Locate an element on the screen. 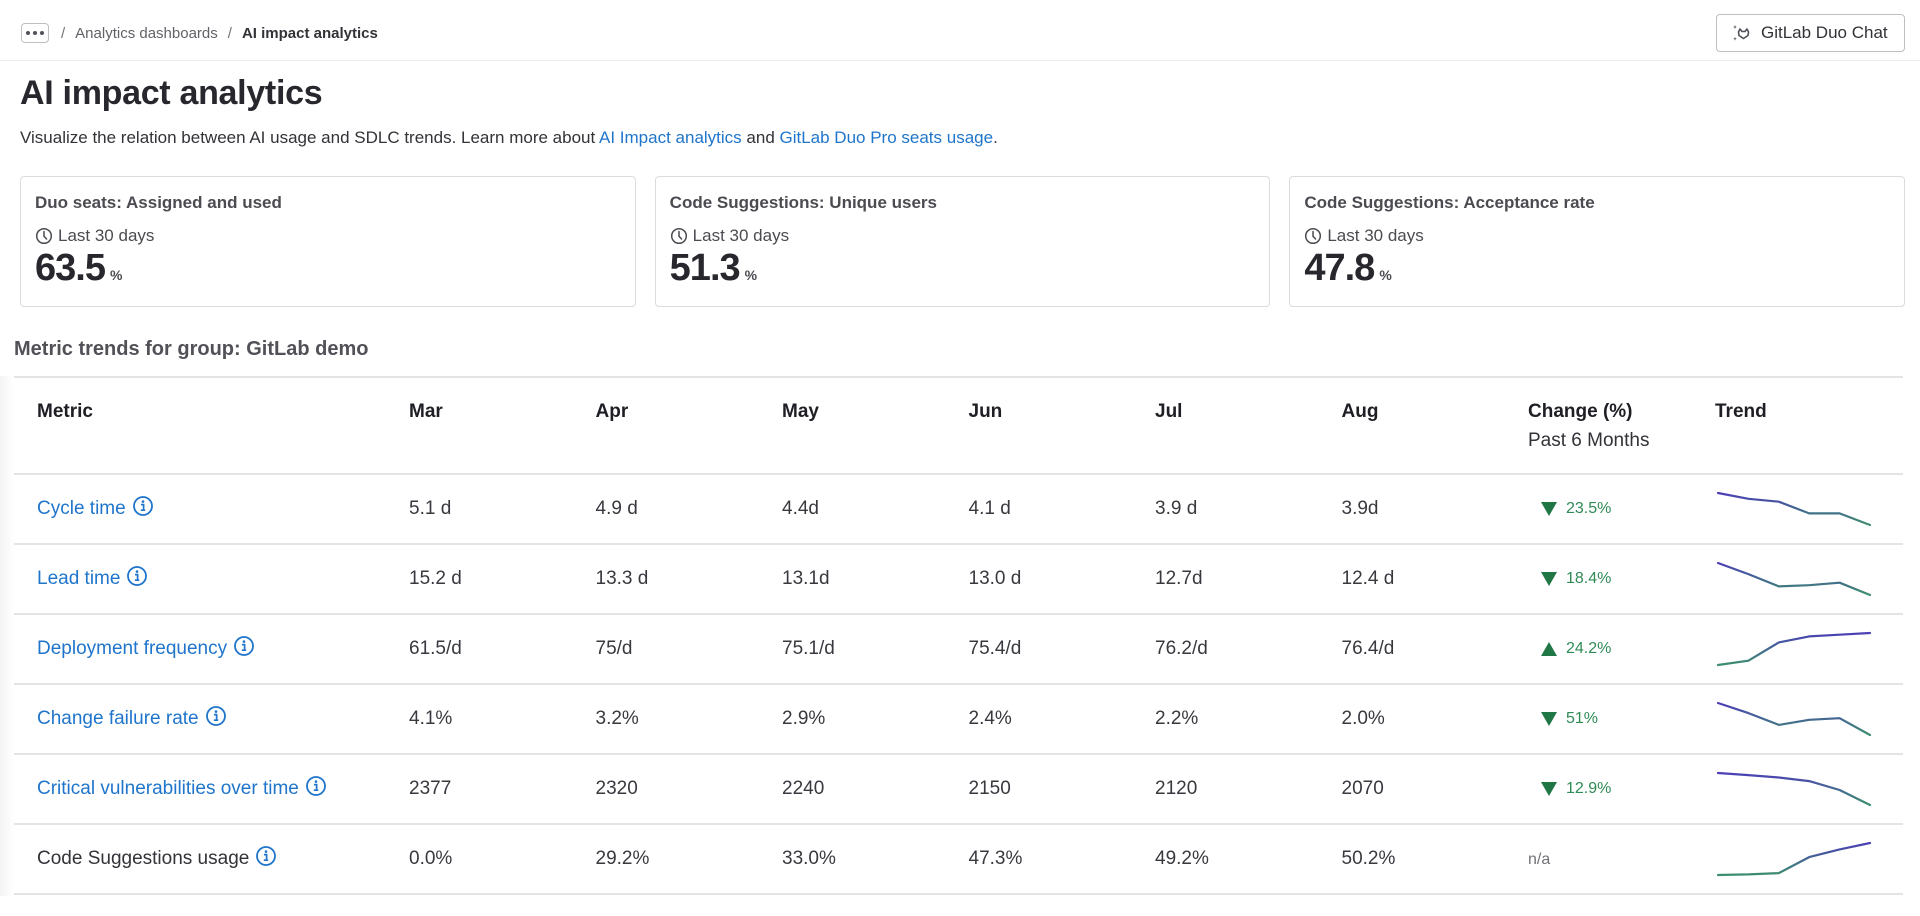 This screenshot has height=916, width=1920. month-value: 2.4% is located at coordinates (1061, 719).